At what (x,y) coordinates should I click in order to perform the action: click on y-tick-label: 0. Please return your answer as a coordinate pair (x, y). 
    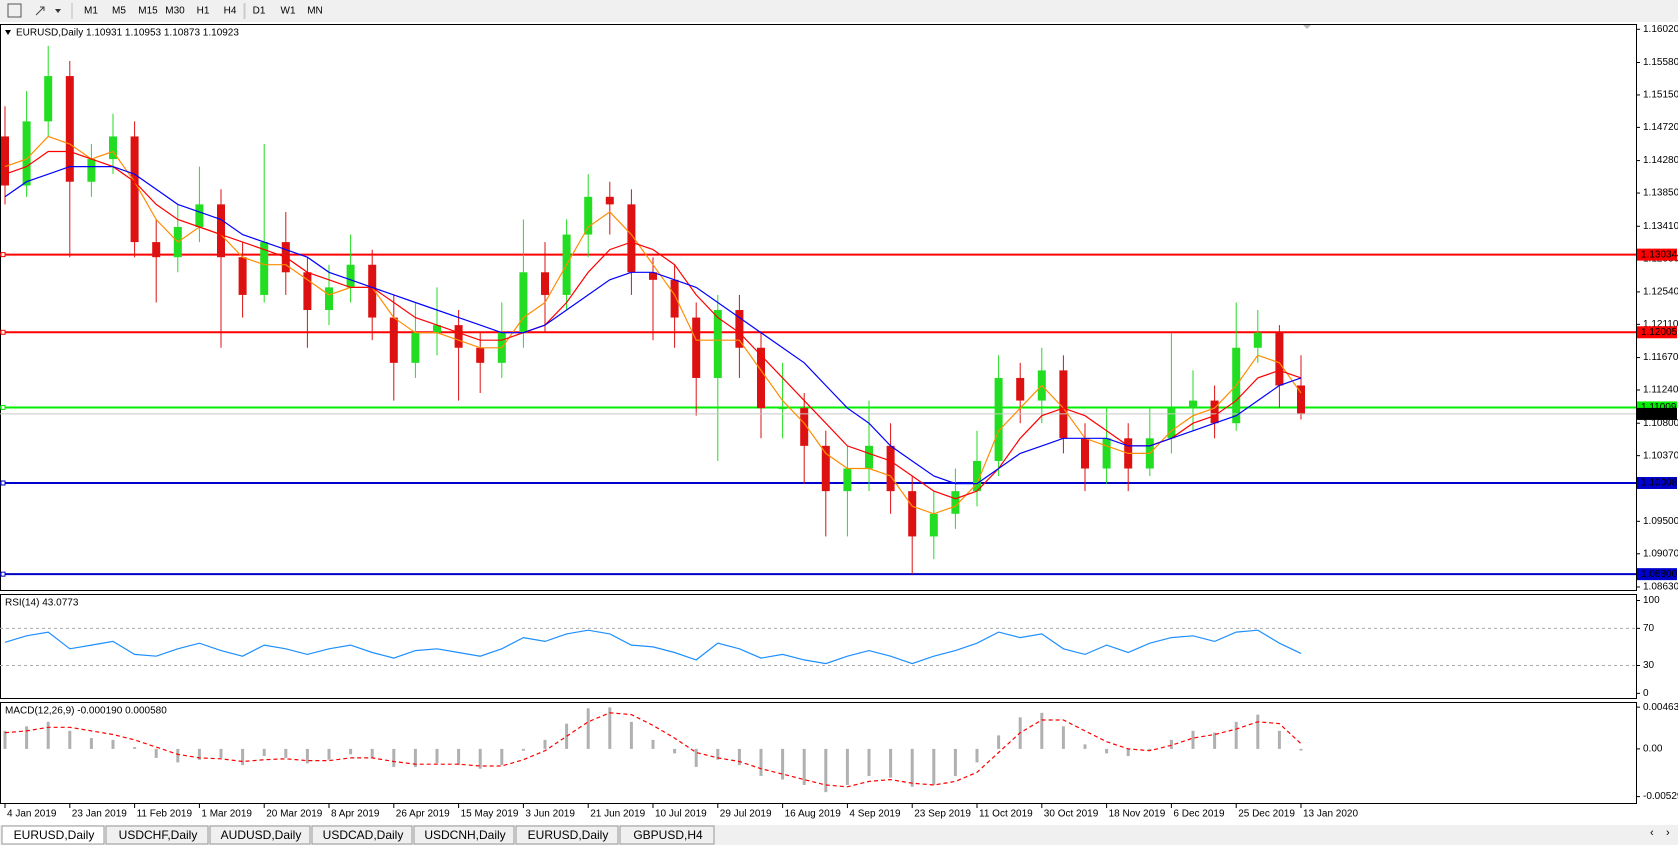
    Looking at the image, I should click on (1646, 693).